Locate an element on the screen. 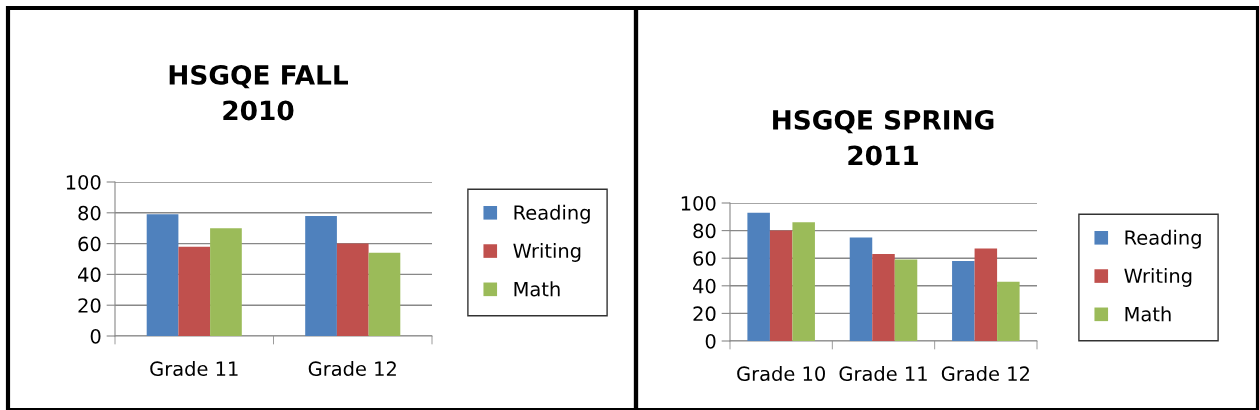 This screenshot has width=1259, height=410. chart-title: HSGQE FALL 2010 is located at coordinates (258, 92).